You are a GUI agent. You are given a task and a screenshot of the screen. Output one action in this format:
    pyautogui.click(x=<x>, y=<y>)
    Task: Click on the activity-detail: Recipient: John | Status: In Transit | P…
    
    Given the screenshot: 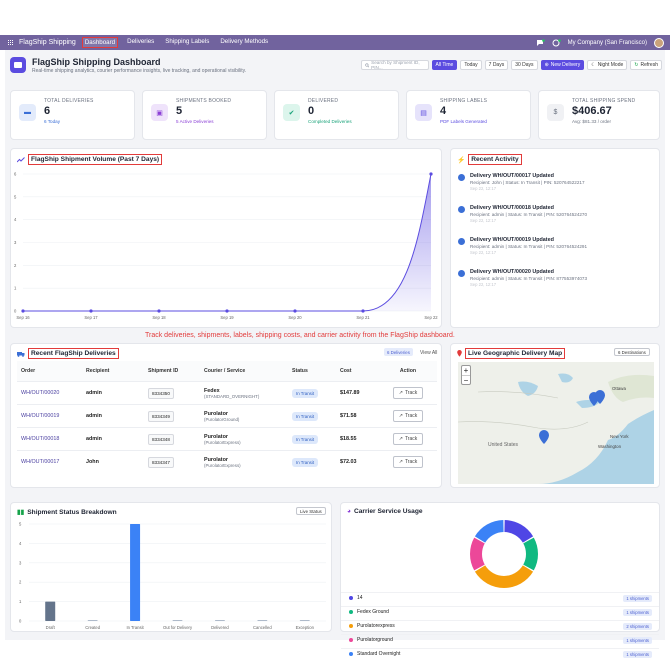 What is the action you would take?
    pyautogui.click(x=527, y=182)
    